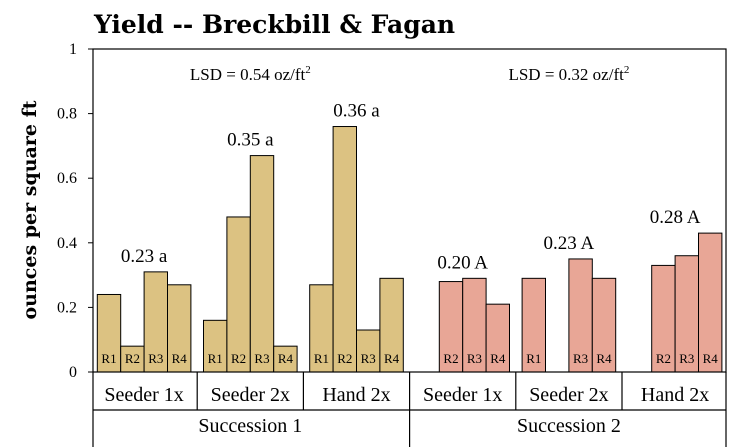 The image size is (750, 447). I want to click on y-tick-label: 0.2, so click(67, 307).